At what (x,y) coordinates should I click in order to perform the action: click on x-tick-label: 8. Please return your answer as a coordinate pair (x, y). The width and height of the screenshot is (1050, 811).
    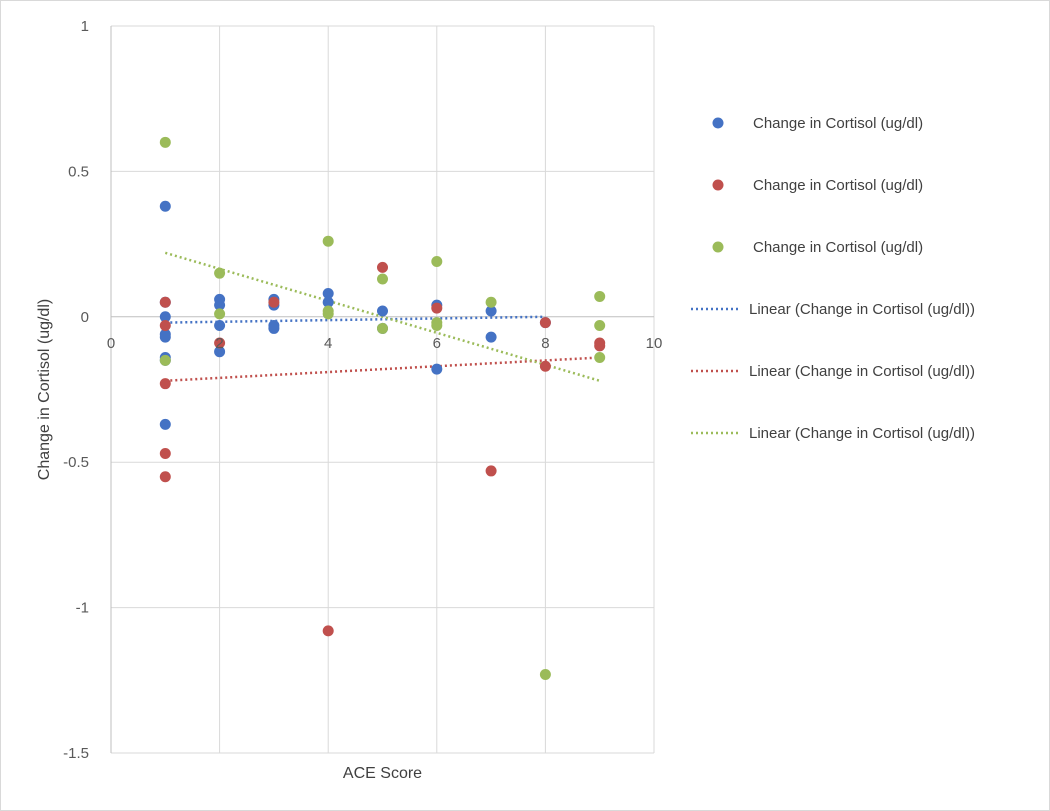
    Looking at the image, I should click on (545, 343).